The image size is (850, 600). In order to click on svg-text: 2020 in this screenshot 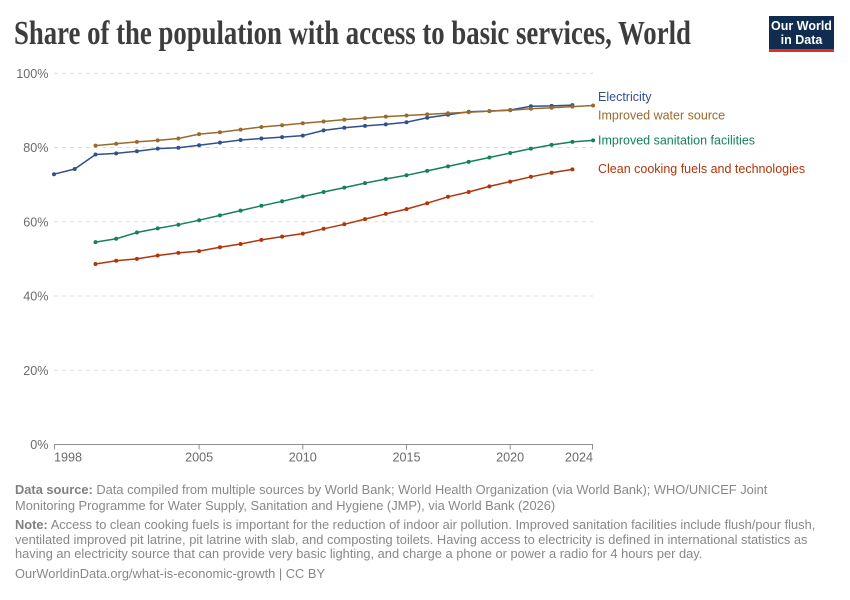, I will do `click(510, 457)`.